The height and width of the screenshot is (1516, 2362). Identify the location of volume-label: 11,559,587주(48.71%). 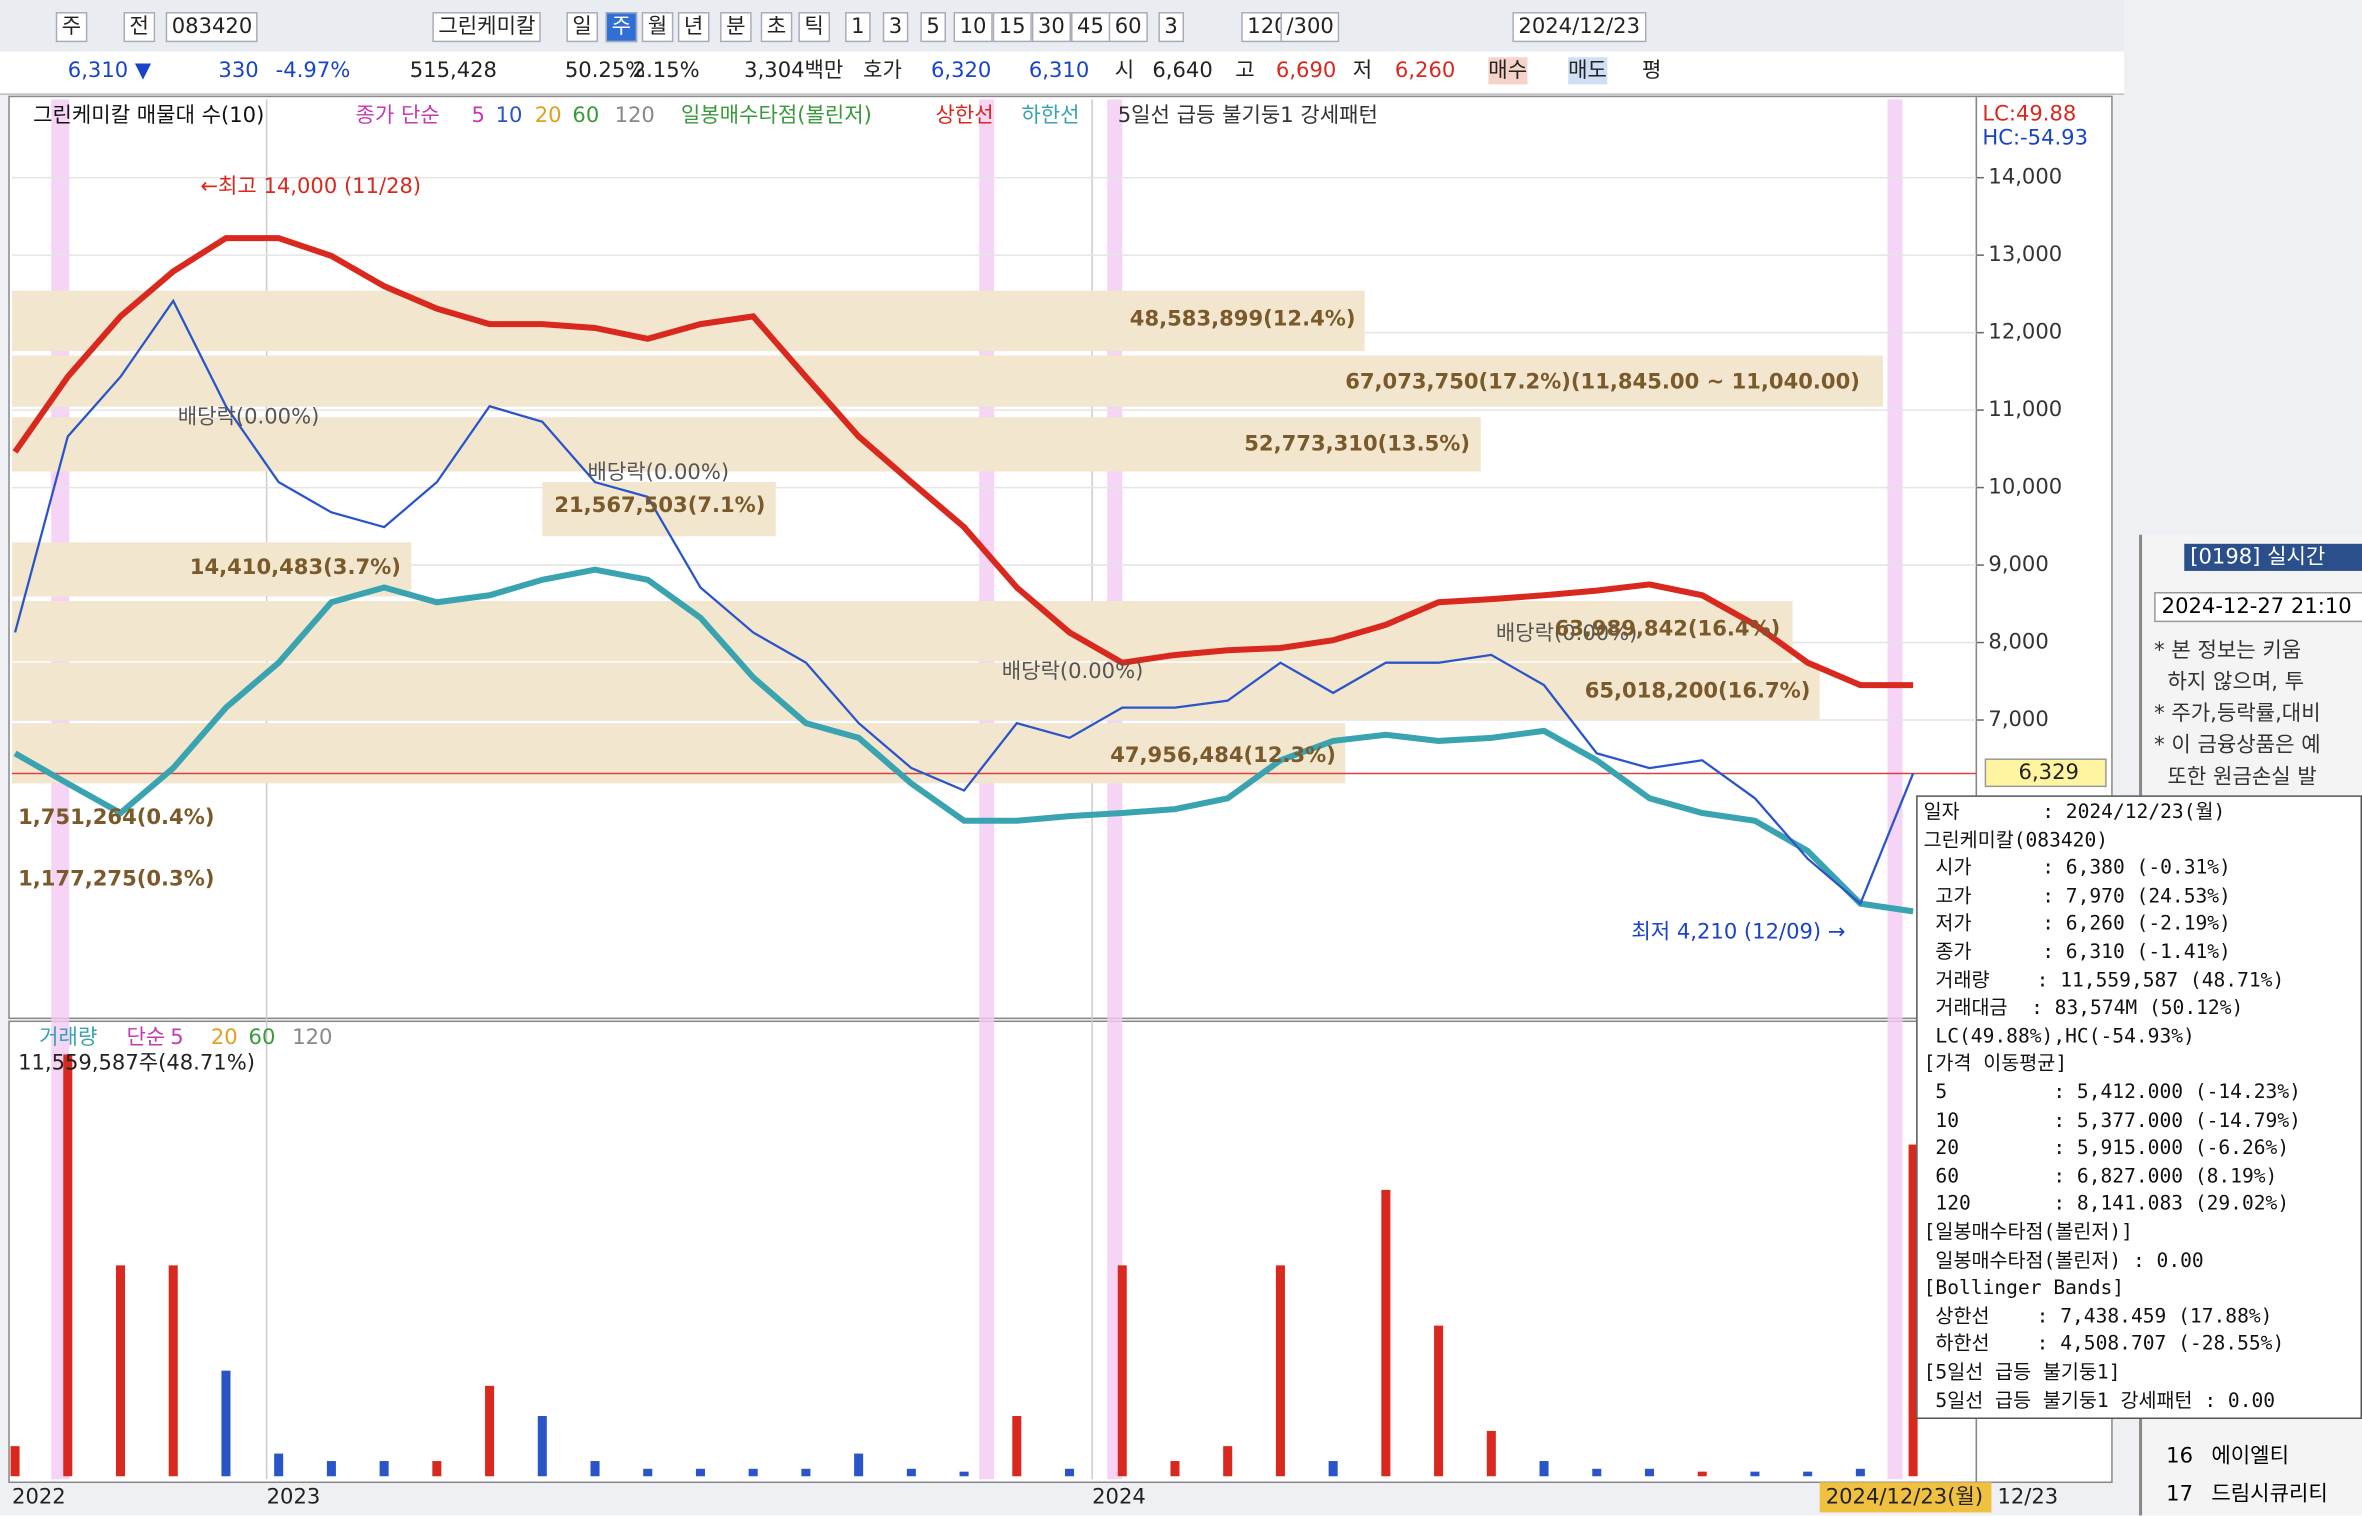
(136, 1062).